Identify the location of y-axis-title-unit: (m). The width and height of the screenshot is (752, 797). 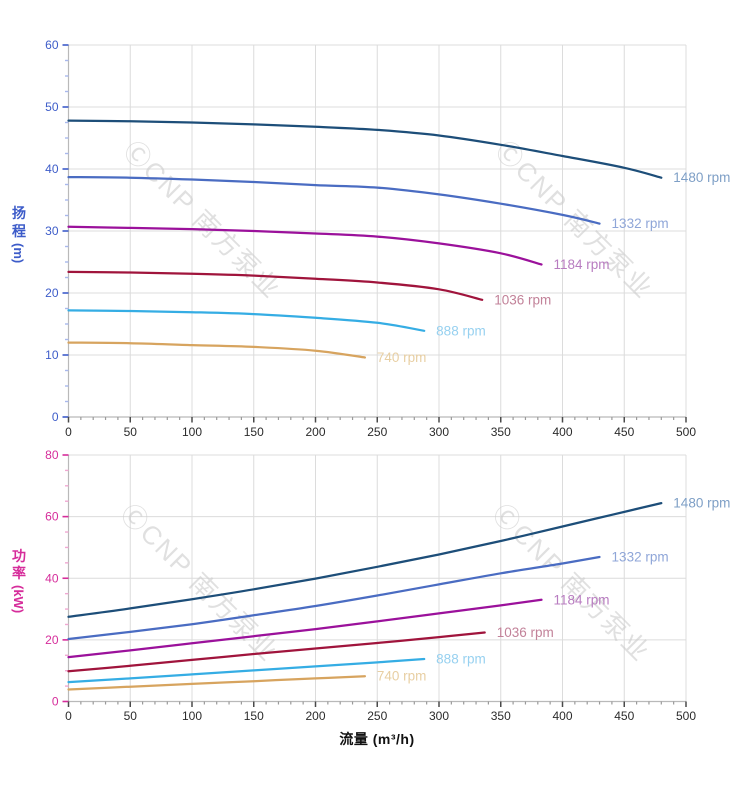
(18, 253).